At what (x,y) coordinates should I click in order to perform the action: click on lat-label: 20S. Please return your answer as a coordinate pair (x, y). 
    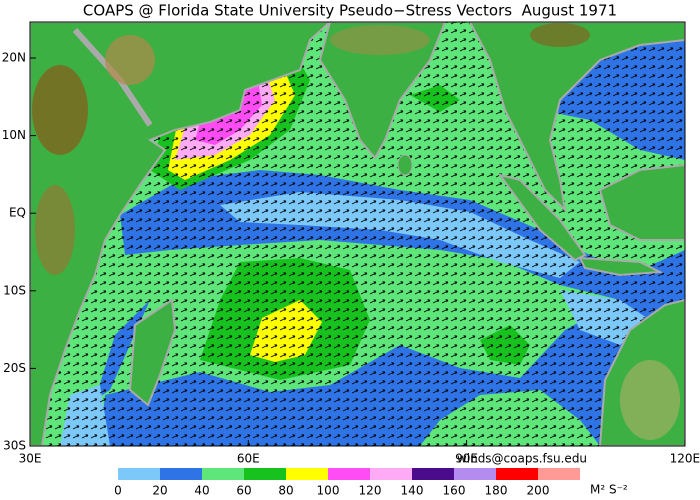
    Looking at the image, I should click on (14, 368).